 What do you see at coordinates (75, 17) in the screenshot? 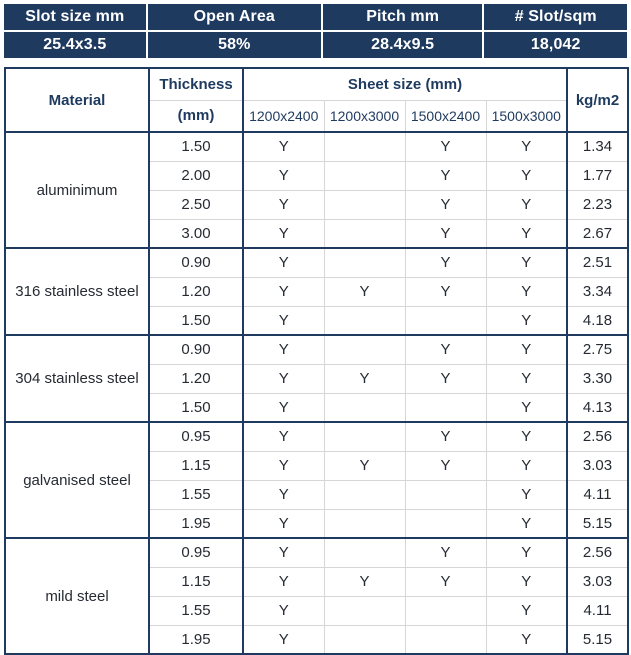
I see `summary-header-slot-size: Slot size mm` at bounding box center [75, 17].